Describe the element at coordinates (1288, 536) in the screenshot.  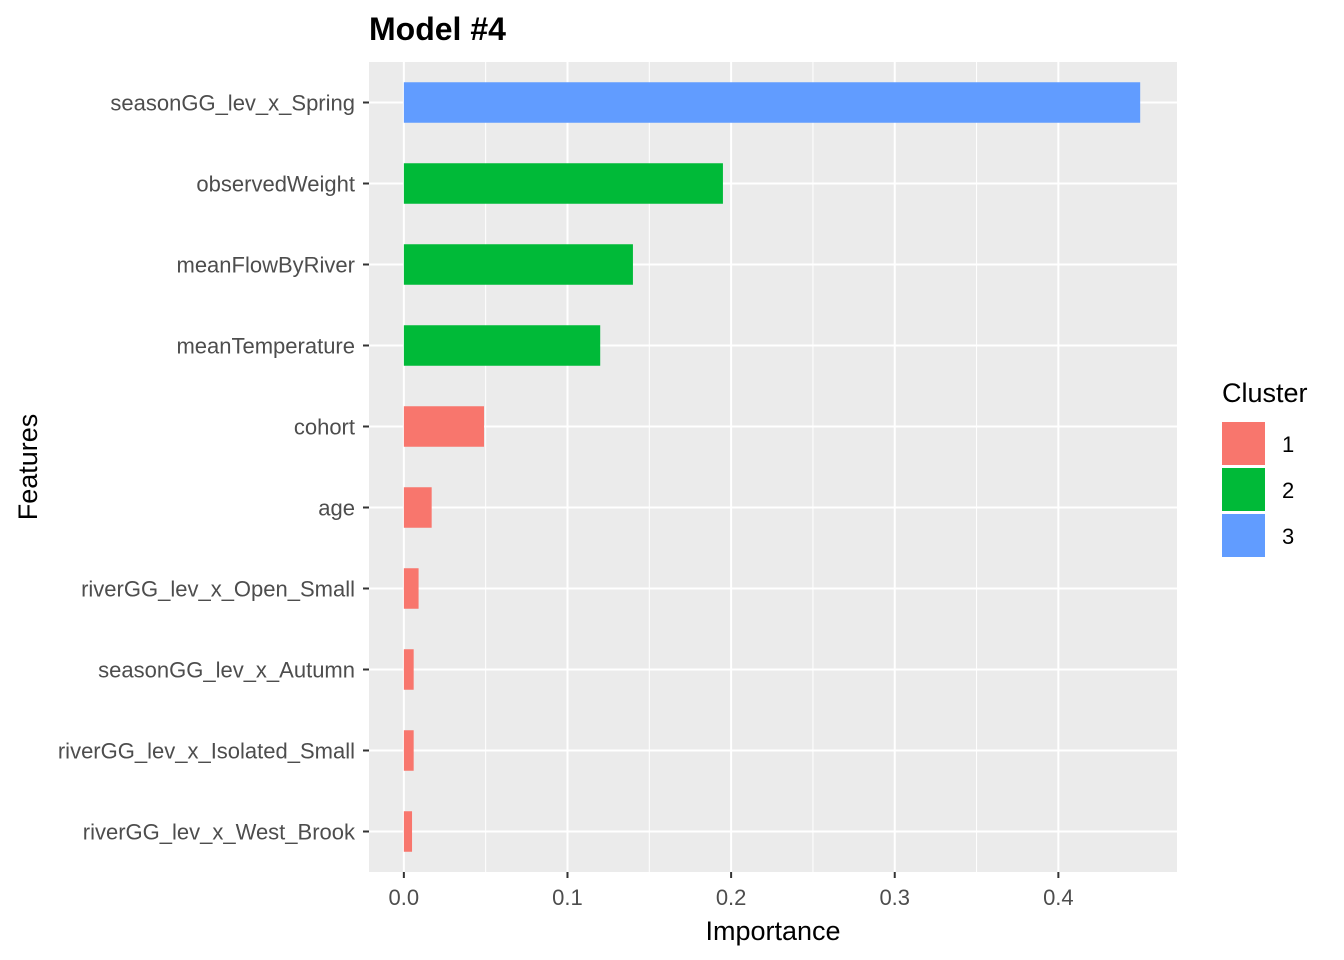
I see `legend-label: 3` at that location.